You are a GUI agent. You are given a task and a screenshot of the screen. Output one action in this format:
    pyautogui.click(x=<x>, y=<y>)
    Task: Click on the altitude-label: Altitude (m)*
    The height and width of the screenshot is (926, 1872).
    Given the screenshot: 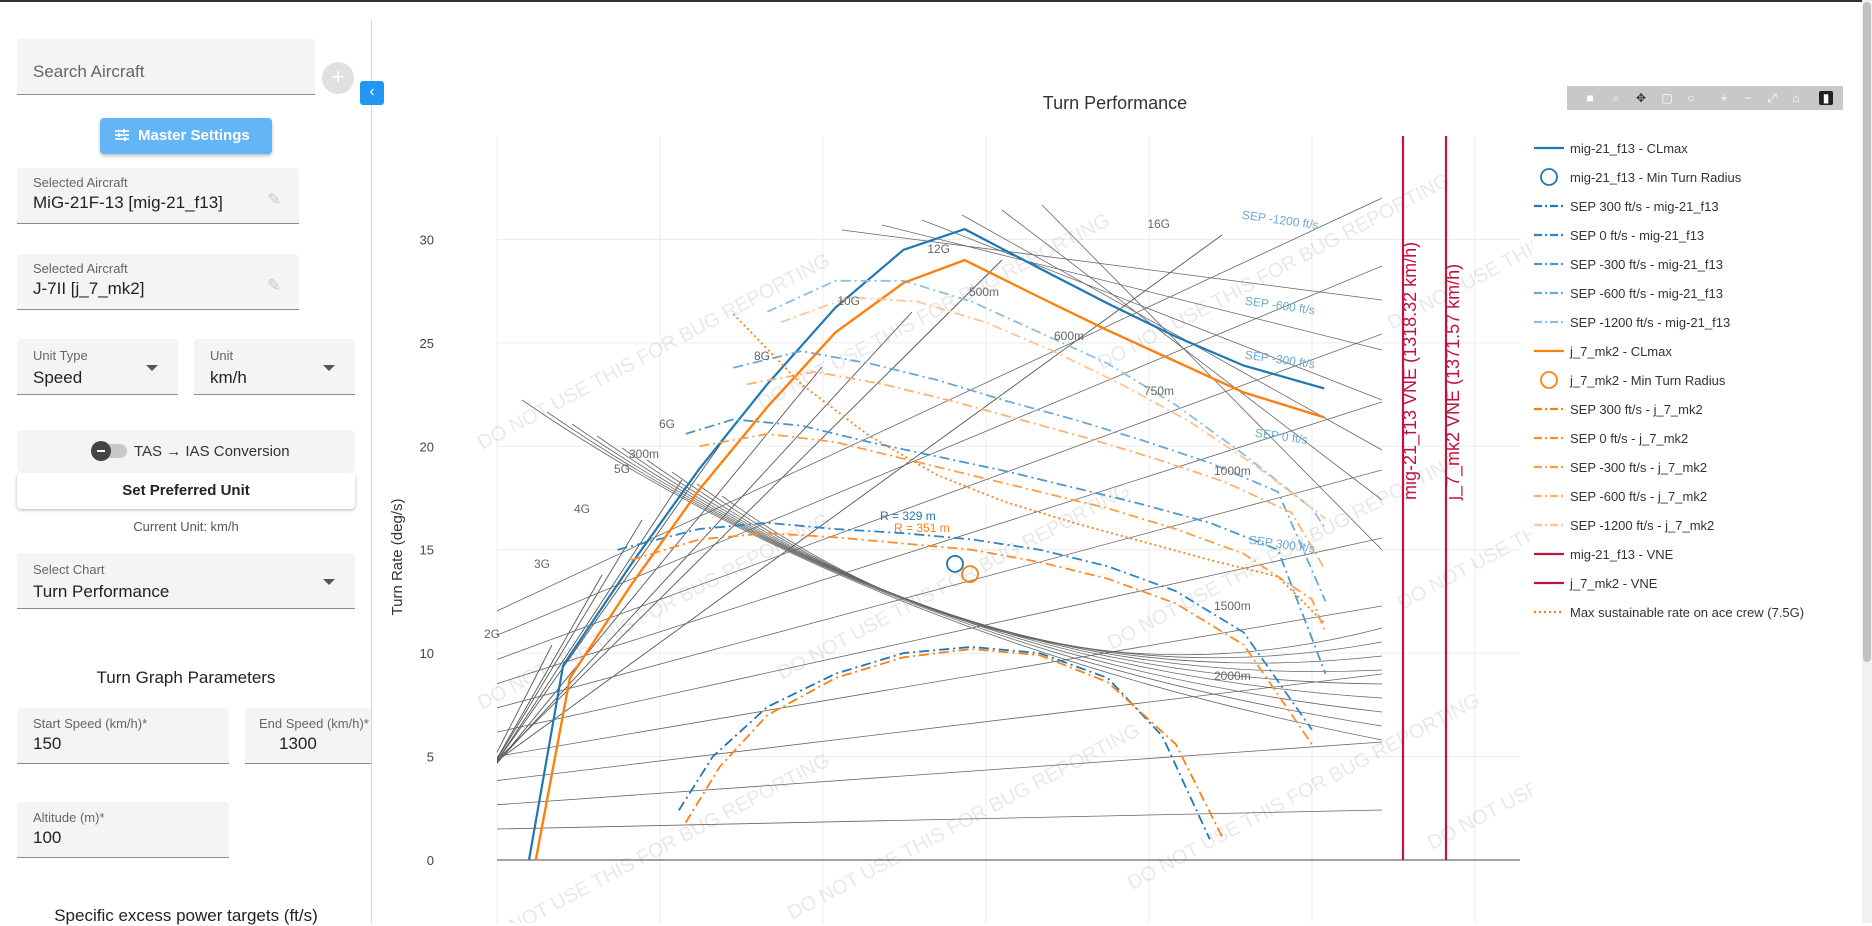 What is the action you would take?
    pyautogui.click(x=69, y=817)
    